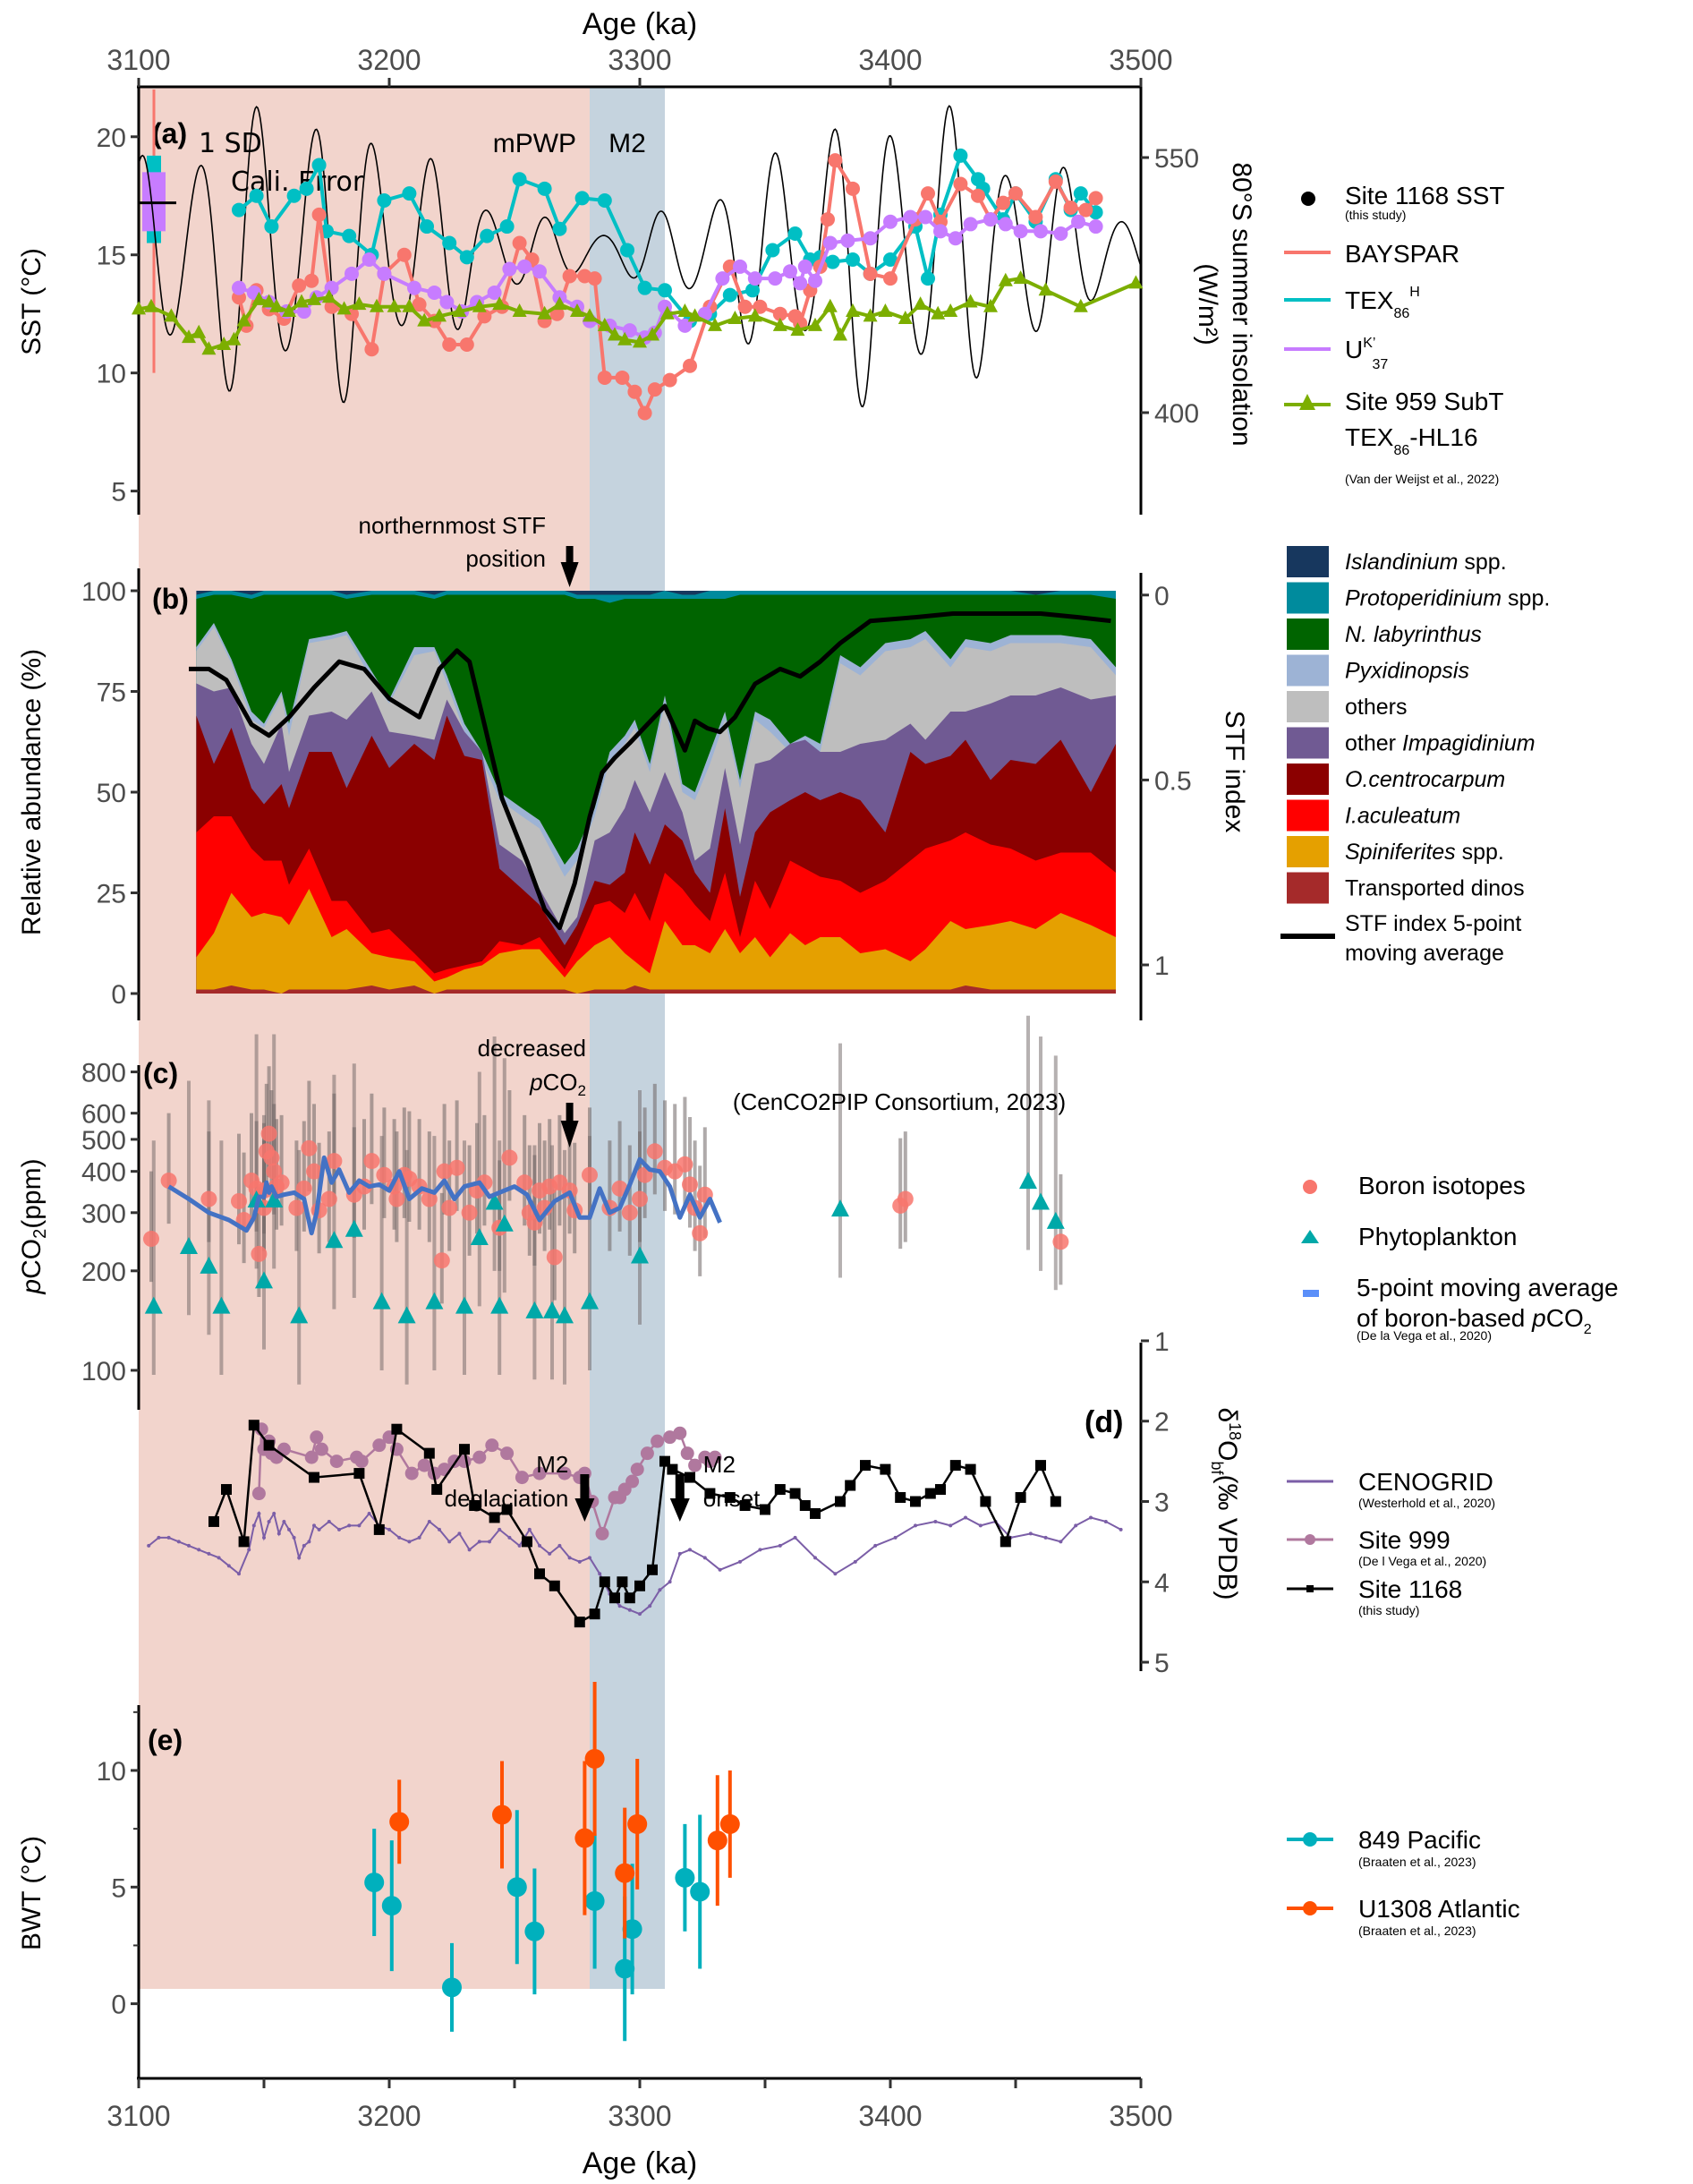 The image size is (1693, 2184). What do you see at coordinates (639, 2116) in the screenshot?
I see `bottom-tick-label: 3300` at bounding box center [639, 2116].